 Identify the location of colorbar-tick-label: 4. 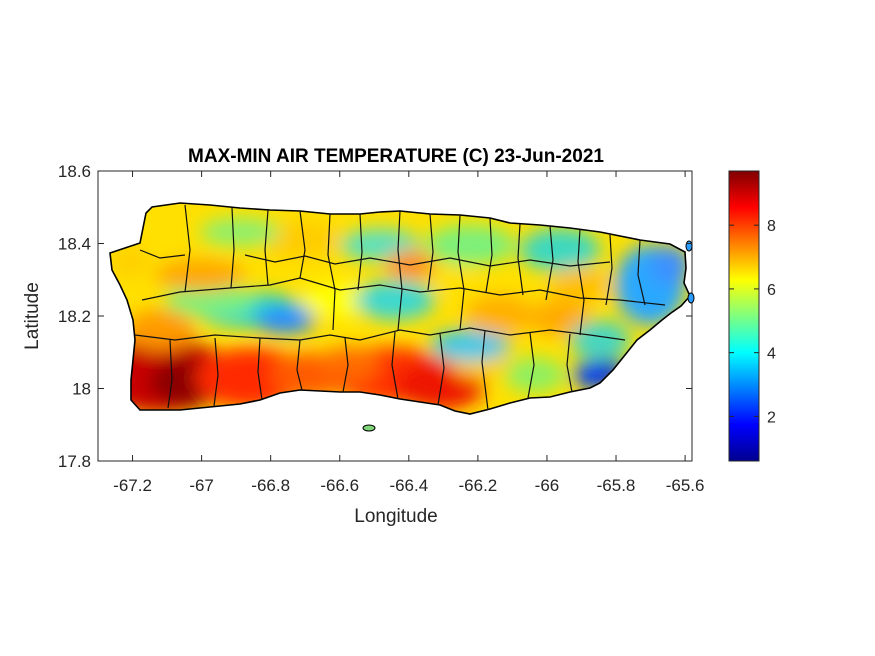
(771, 354).